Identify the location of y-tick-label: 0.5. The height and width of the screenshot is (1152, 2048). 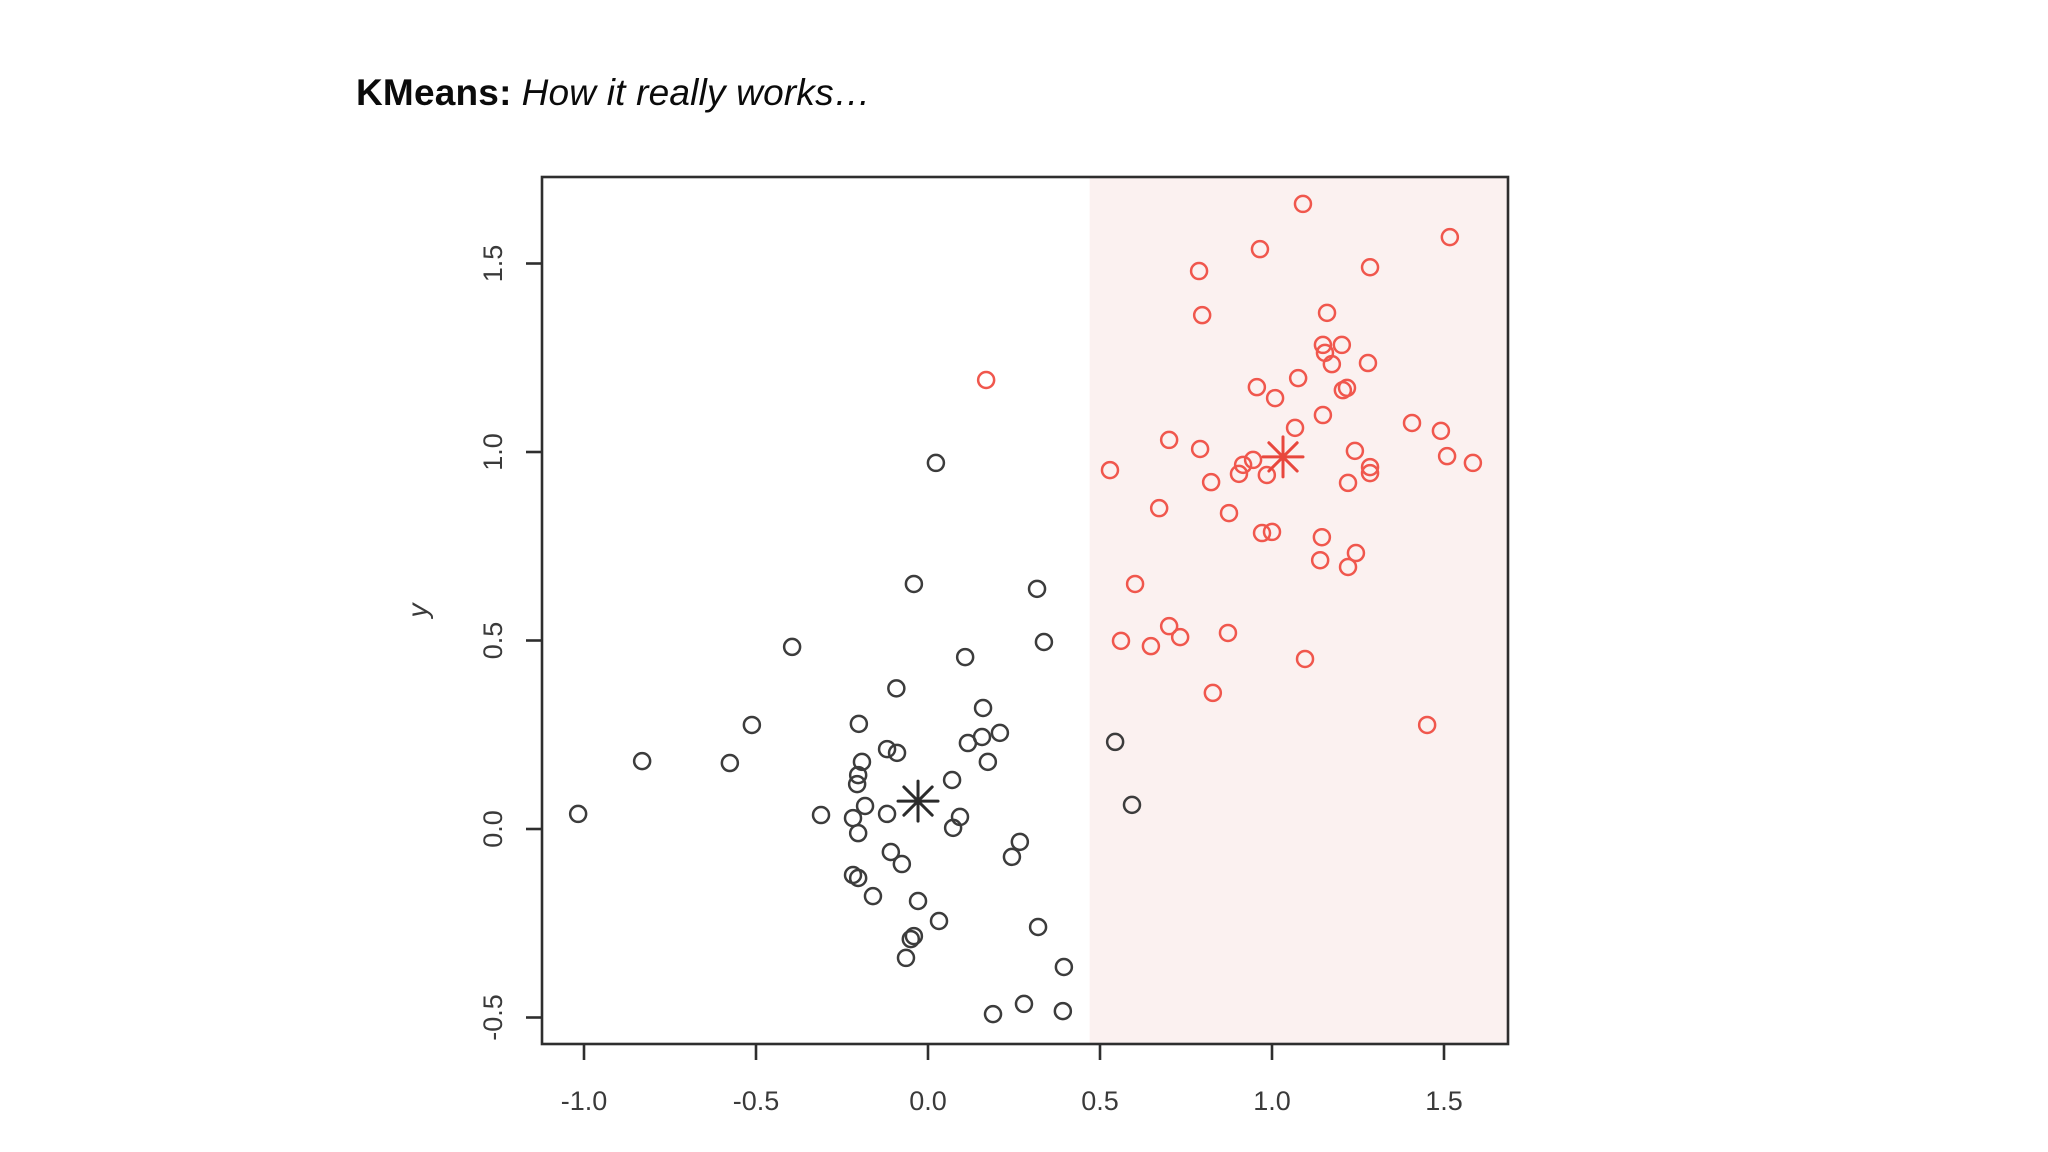
(493, 641).